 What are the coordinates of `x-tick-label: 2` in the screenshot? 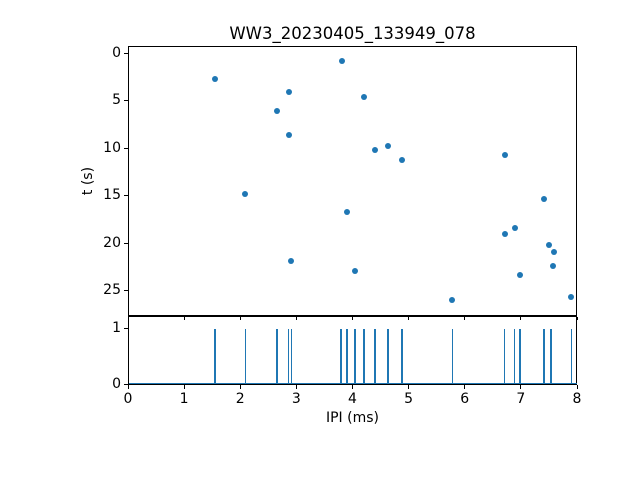 It's located at (240, 399).